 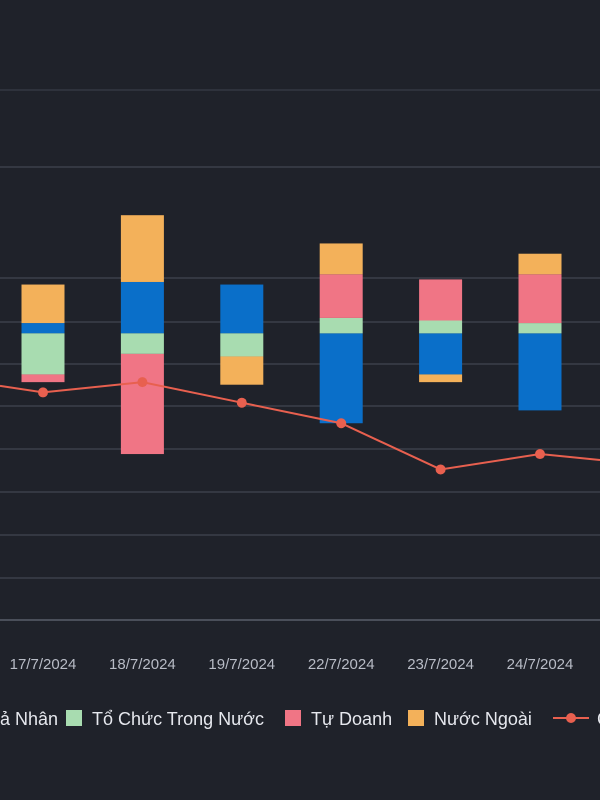 I want to click on x-tick-label: 18/7/2024, so click(x=142, y=664).